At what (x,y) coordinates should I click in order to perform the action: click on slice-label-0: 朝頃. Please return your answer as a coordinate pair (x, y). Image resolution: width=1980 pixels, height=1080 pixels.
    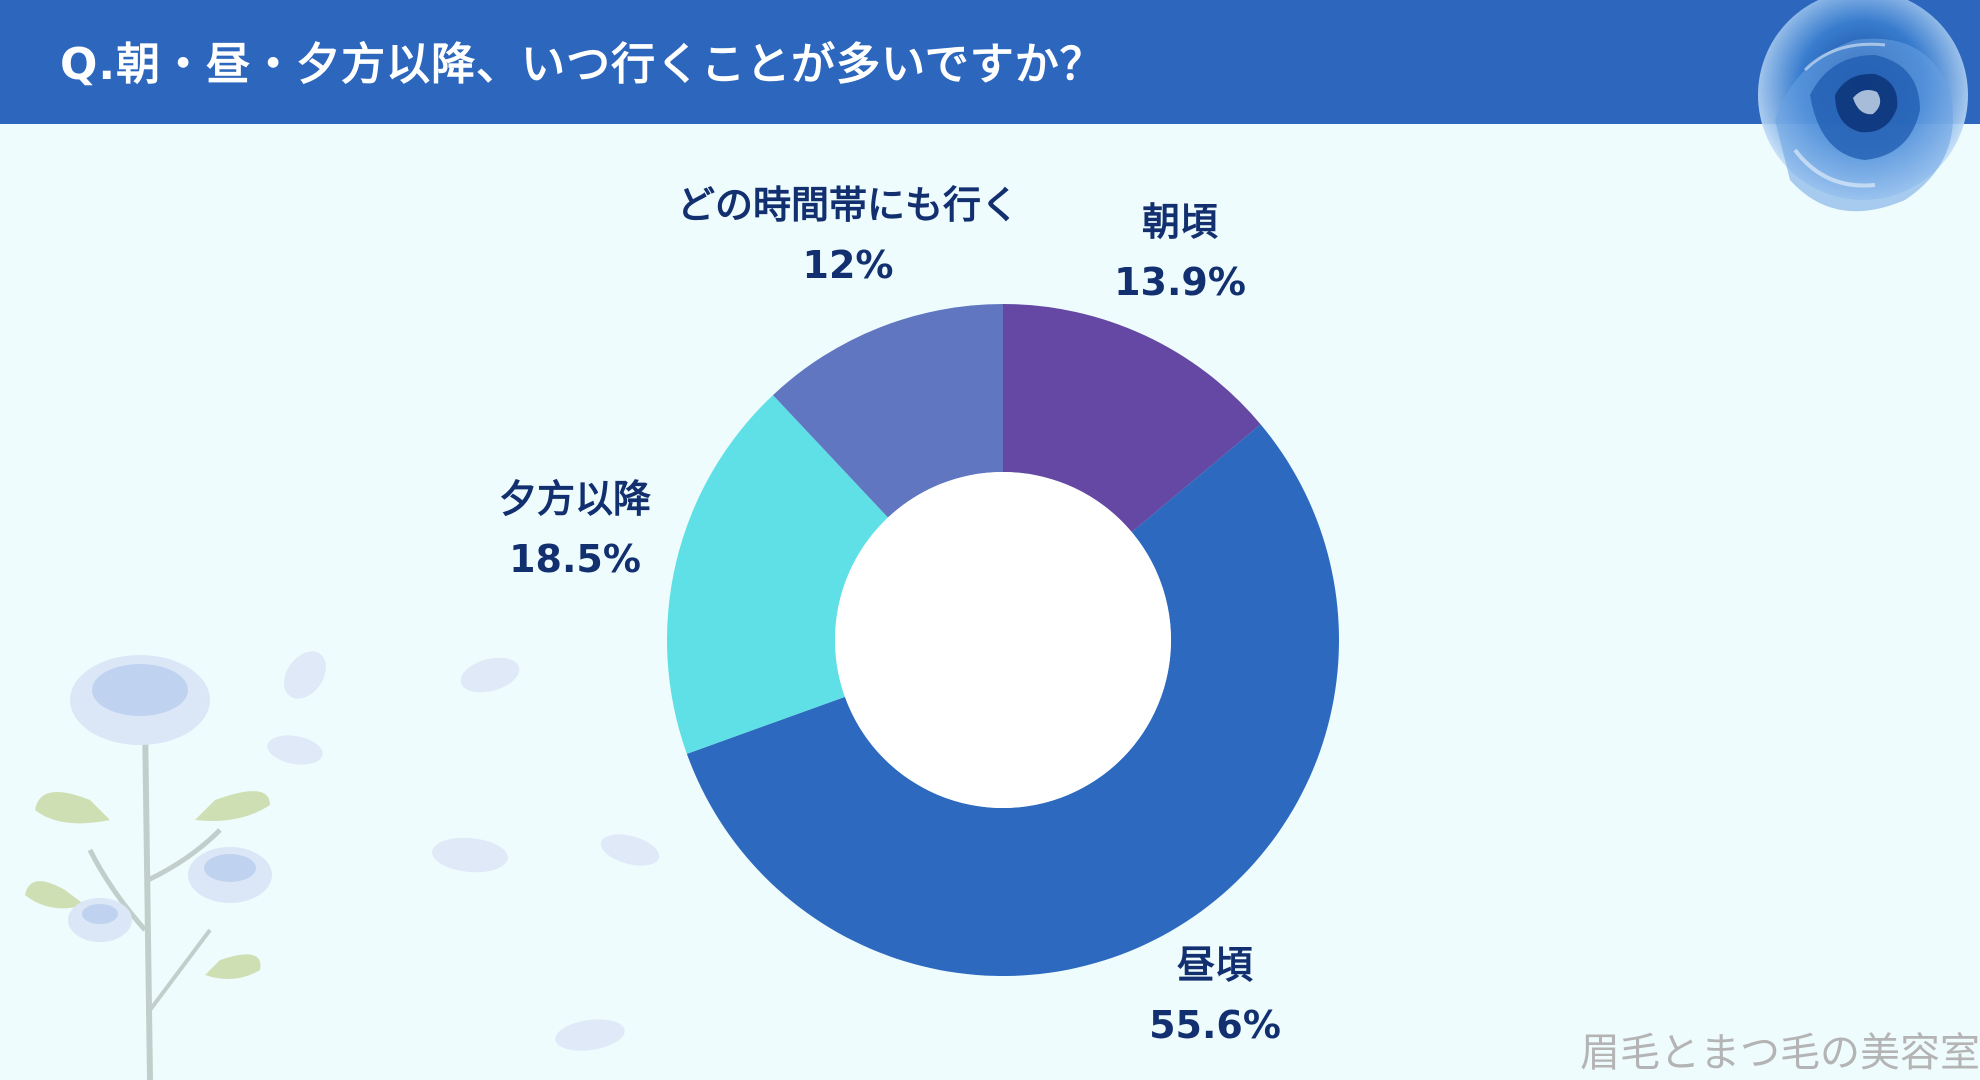
    Looking at the image, I should click on (1180, 222).